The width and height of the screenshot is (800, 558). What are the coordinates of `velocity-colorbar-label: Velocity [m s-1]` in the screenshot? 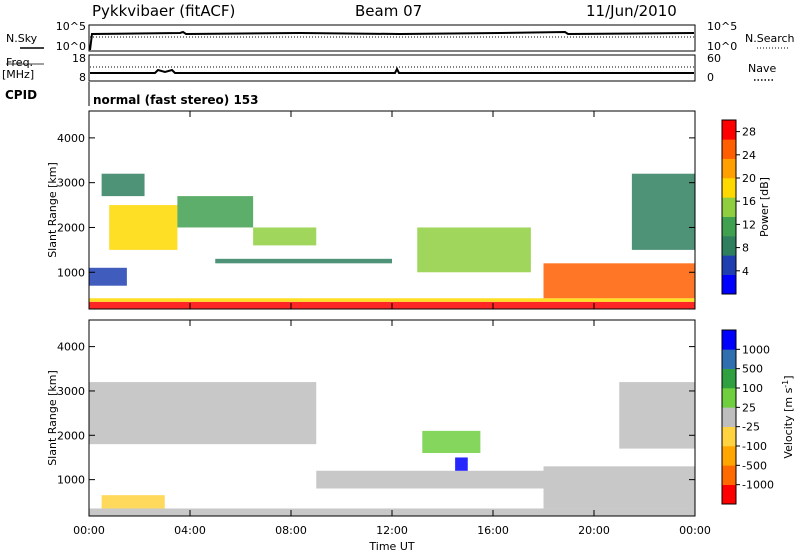 It's located at (788, 416).